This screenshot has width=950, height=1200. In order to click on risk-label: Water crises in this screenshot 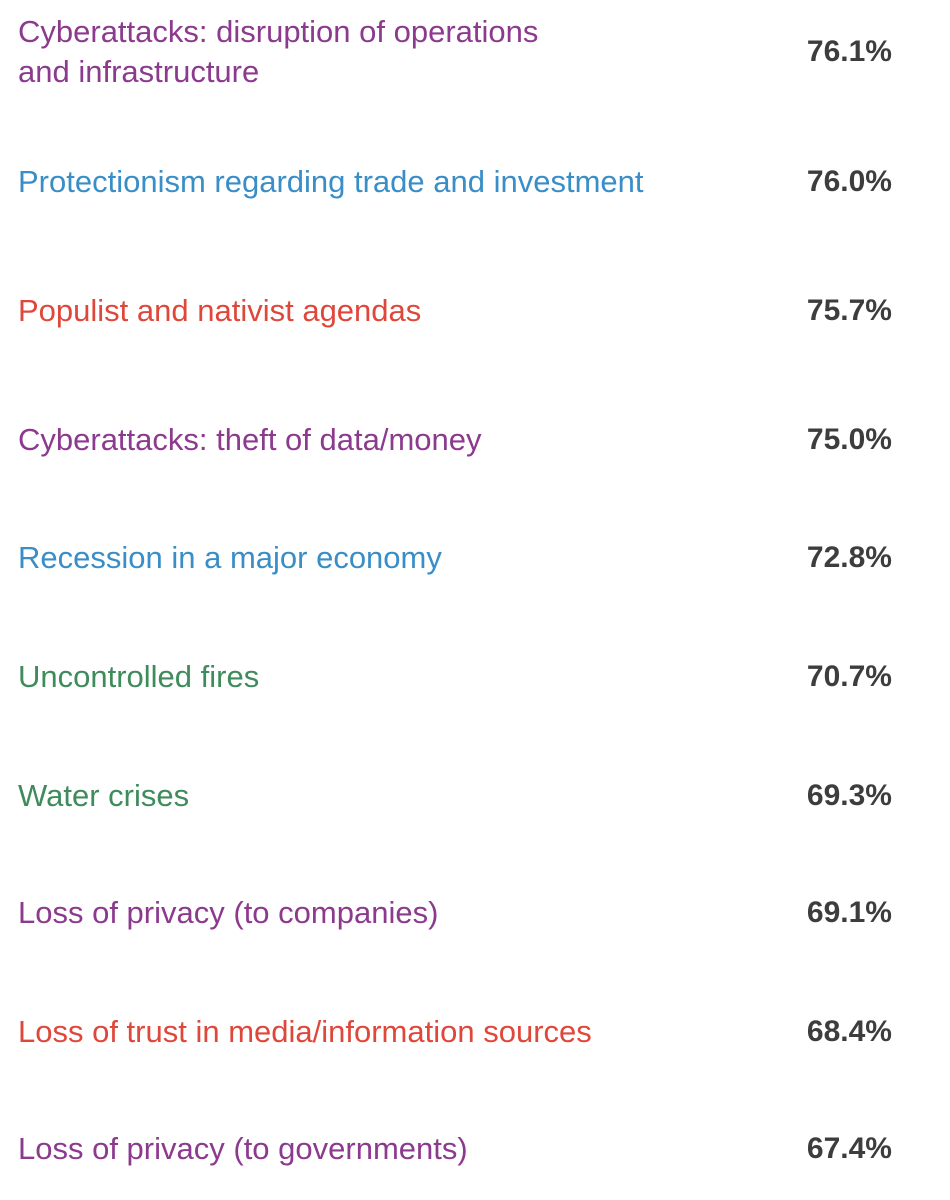, I will do `click(104, 795)`.